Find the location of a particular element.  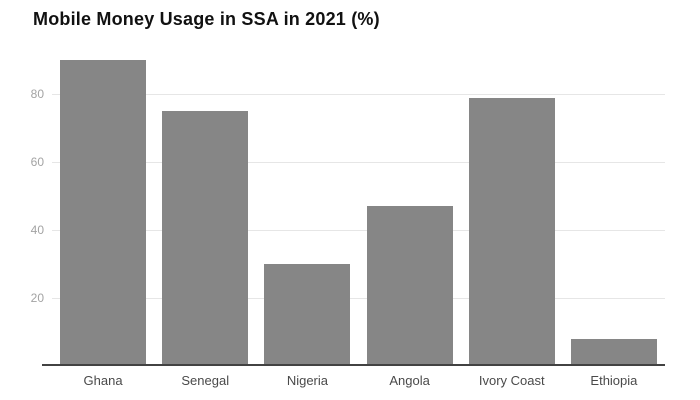

y-axis-tick-label: 40 is located at coordinates (37, 230).